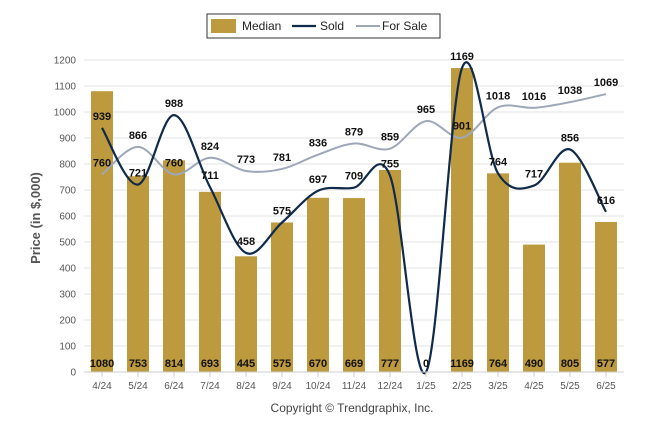 This screenshot has height=434, width=646. What do you see at coordinates (498, 364) in the screenshot?
I see `median-value-label: 764` at bounding box center [498, 364].